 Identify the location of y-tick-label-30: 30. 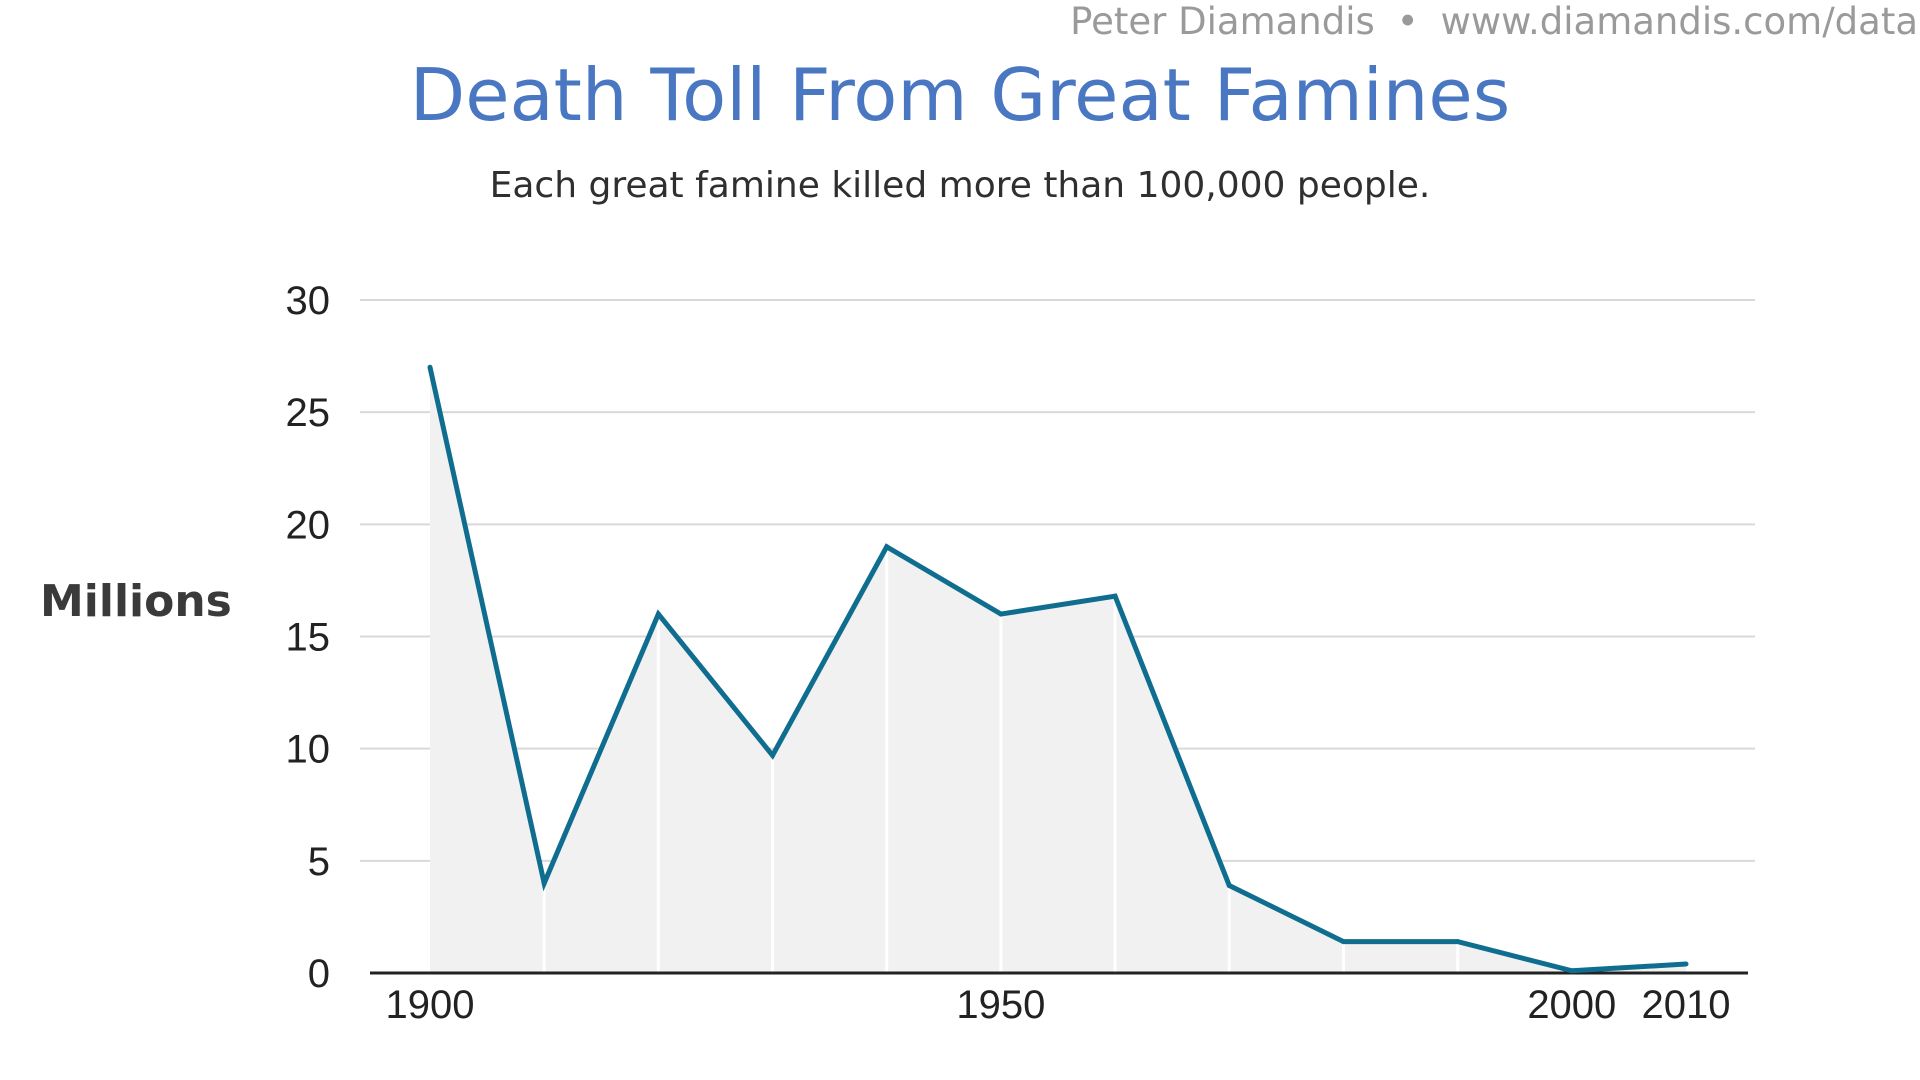
(308, 301).